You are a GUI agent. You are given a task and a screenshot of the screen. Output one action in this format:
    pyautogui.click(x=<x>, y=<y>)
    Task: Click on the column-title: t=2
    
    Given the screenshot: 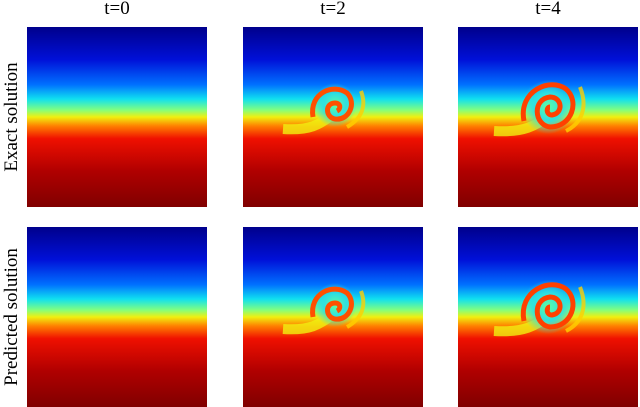 What is the action you would take?
    pyautogui.click(x=333, y=9)
    